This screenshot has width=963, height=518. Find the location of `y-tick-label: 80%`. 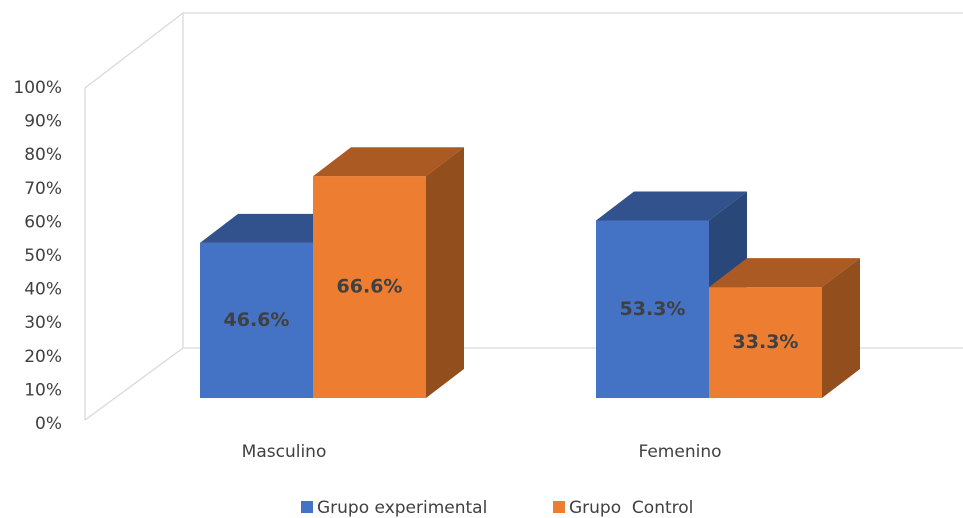

y-tick-label: 80% is located at coordinates (43, 155).